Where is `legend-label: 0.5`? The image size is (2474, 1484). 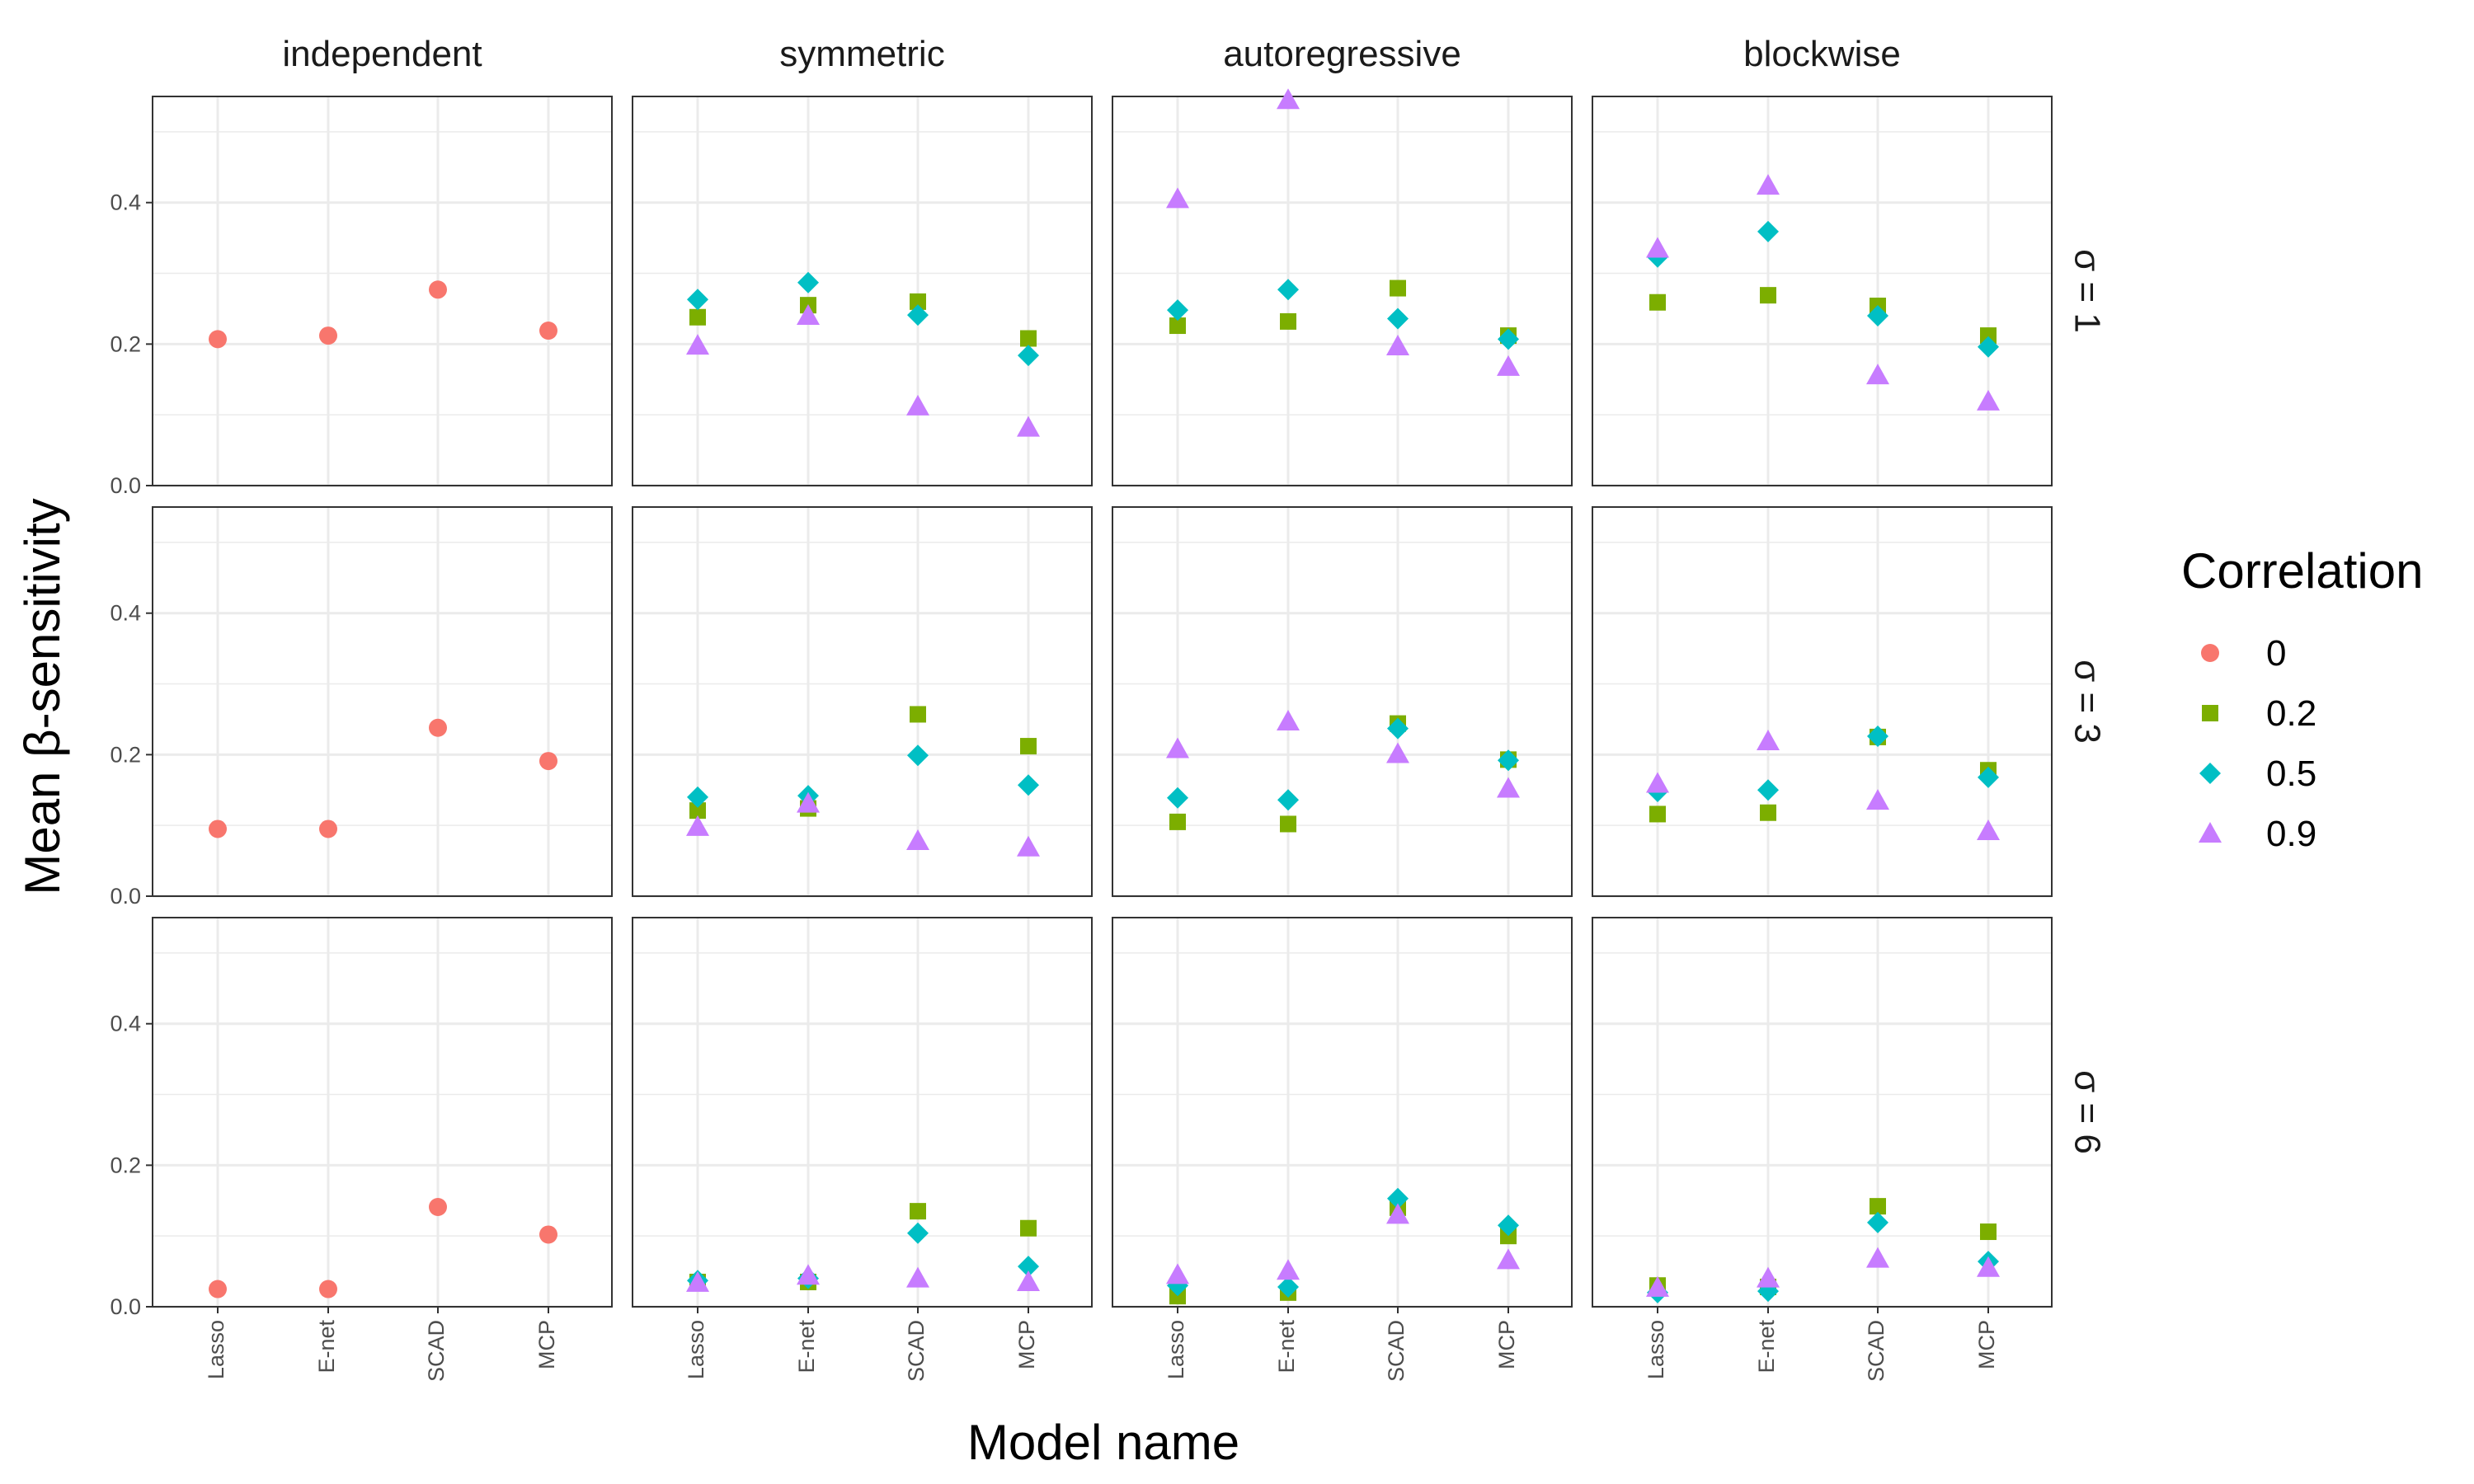
legend-label: 0.5 is located at coordinates (2291, 774).